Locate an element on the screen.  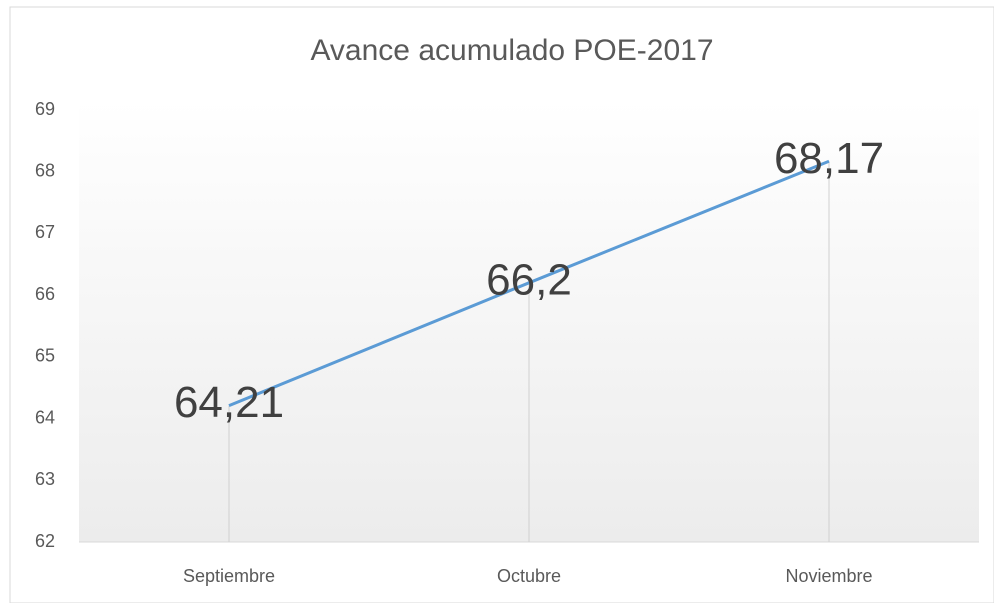
y-tick-label: 62 is located at coordinates (45, 541).